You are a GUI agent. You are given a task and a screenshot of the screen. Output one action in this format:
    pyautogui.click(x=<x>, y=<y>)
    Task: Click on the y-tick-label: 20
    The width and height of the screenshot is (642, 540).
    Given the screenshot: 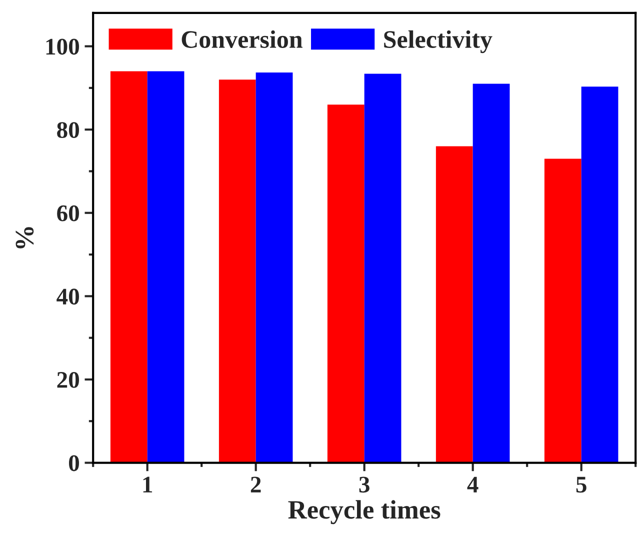 What is the action you would take?
    pyautogui.click(x=68, y=380)
    